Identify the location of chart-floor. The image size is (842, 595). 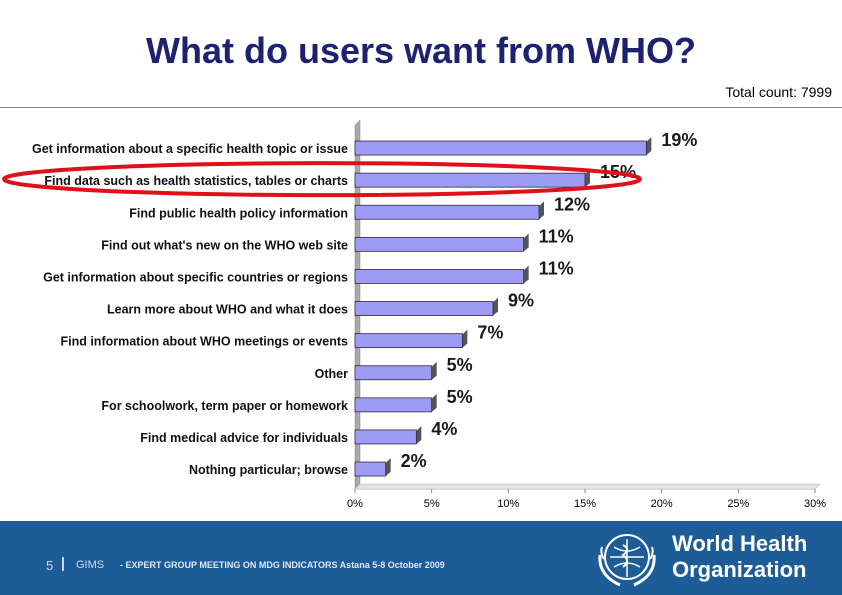
(587, 486).